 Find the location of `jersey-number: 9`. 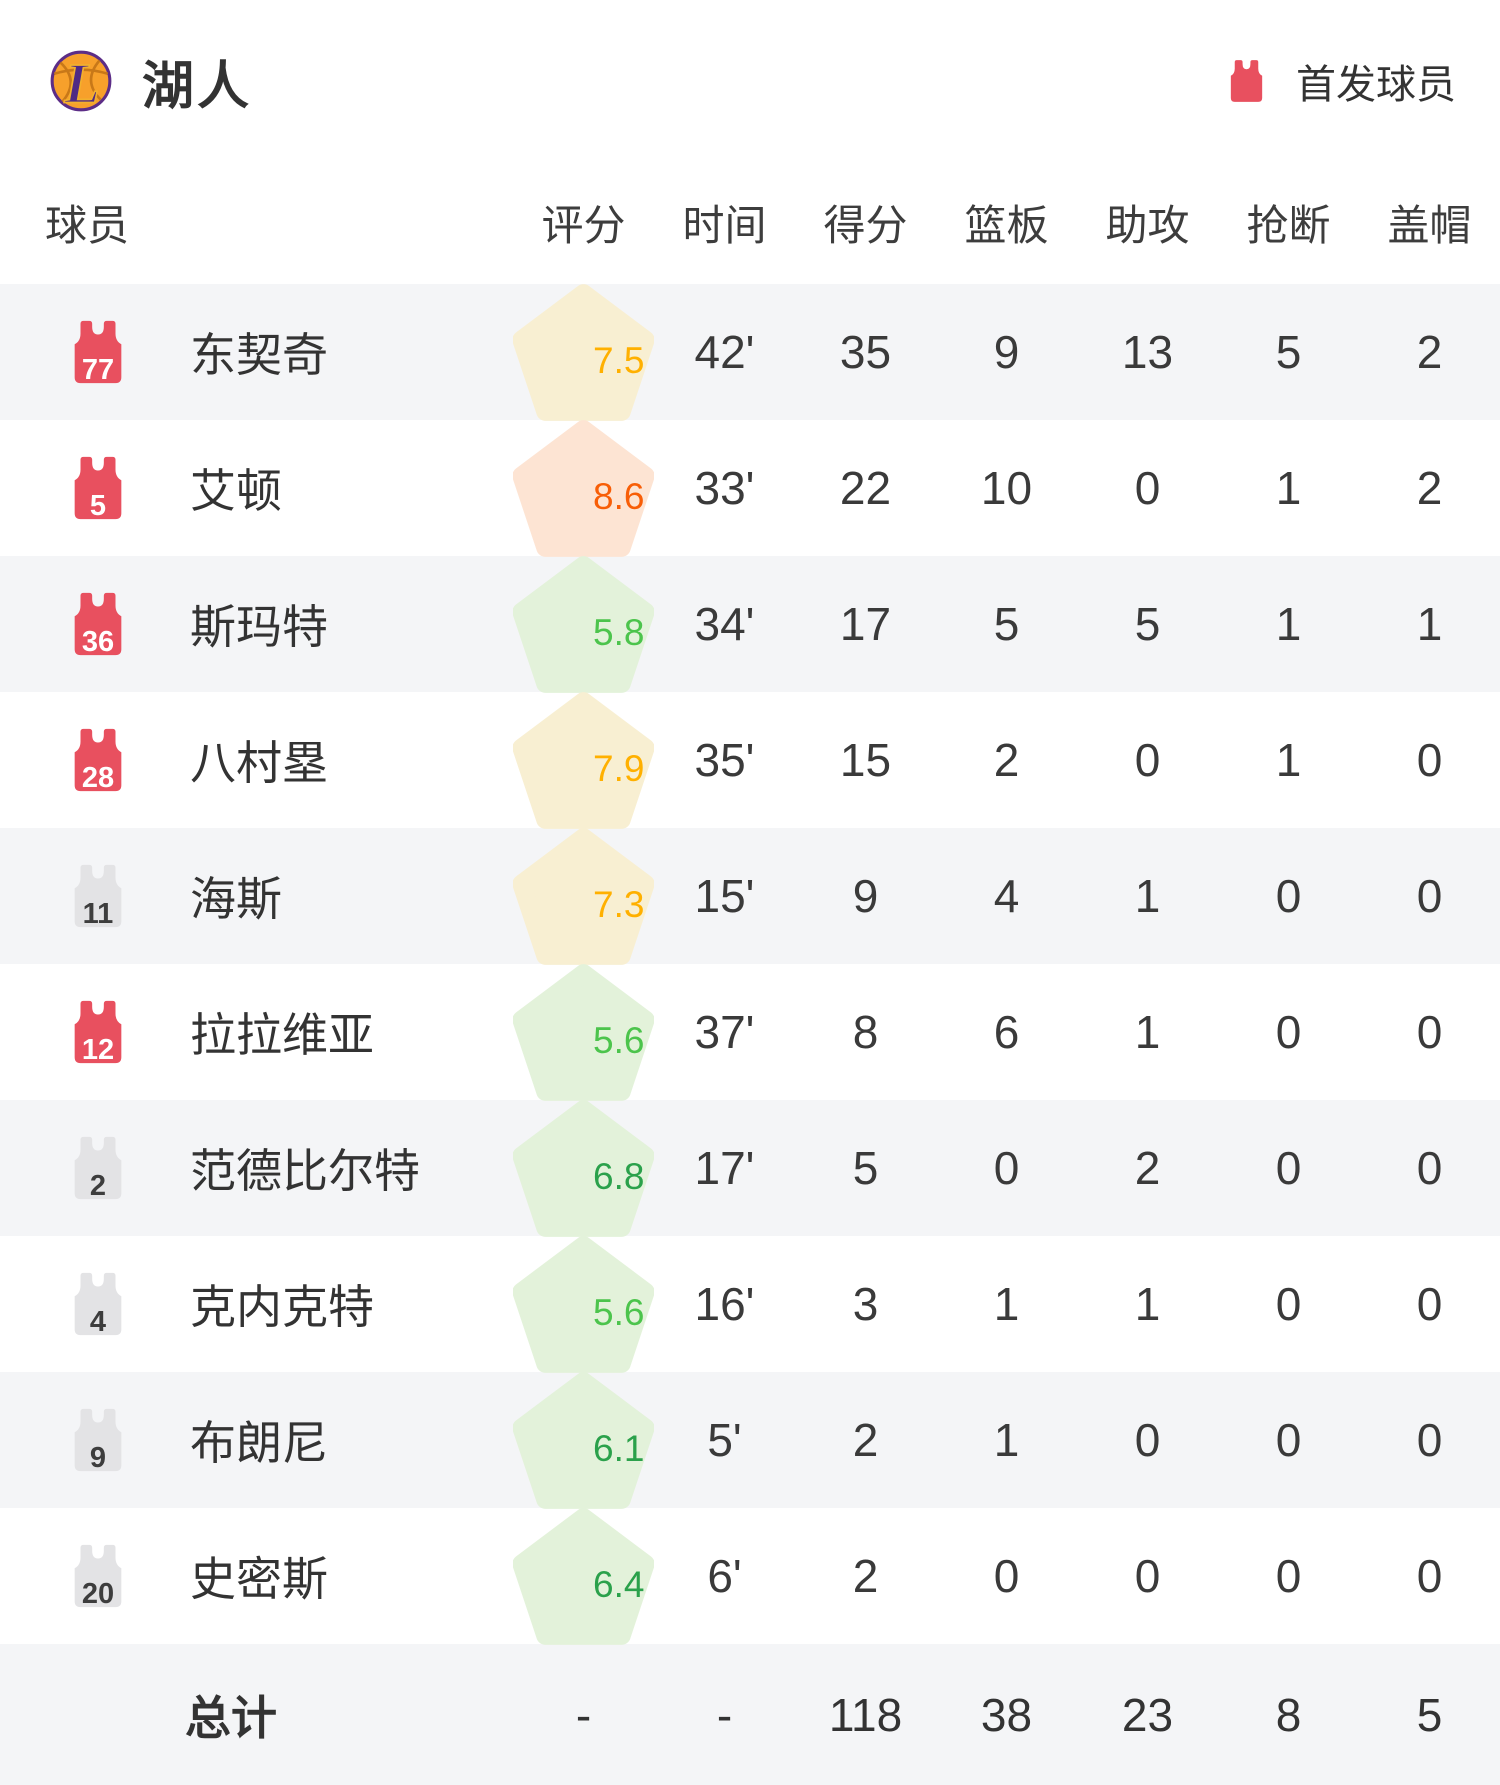

jersey-number: 9 is located at coordinates (98, 1458).